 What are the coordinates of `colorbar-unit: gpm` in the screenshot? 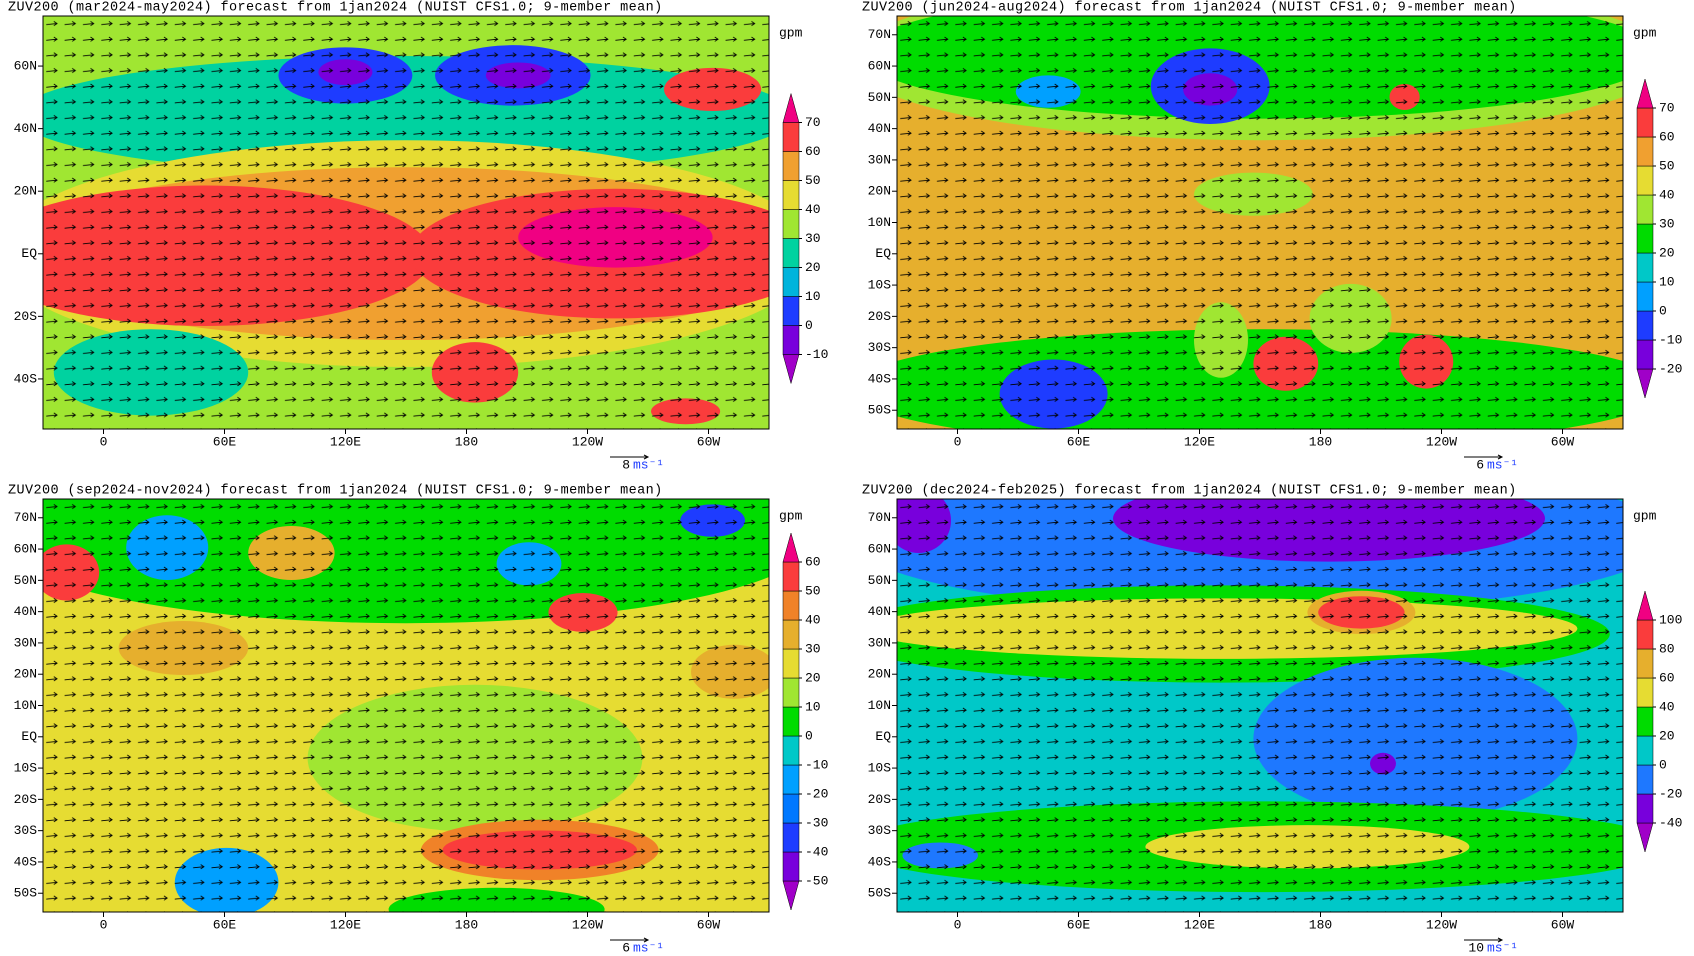 It's located at (1645, 32).